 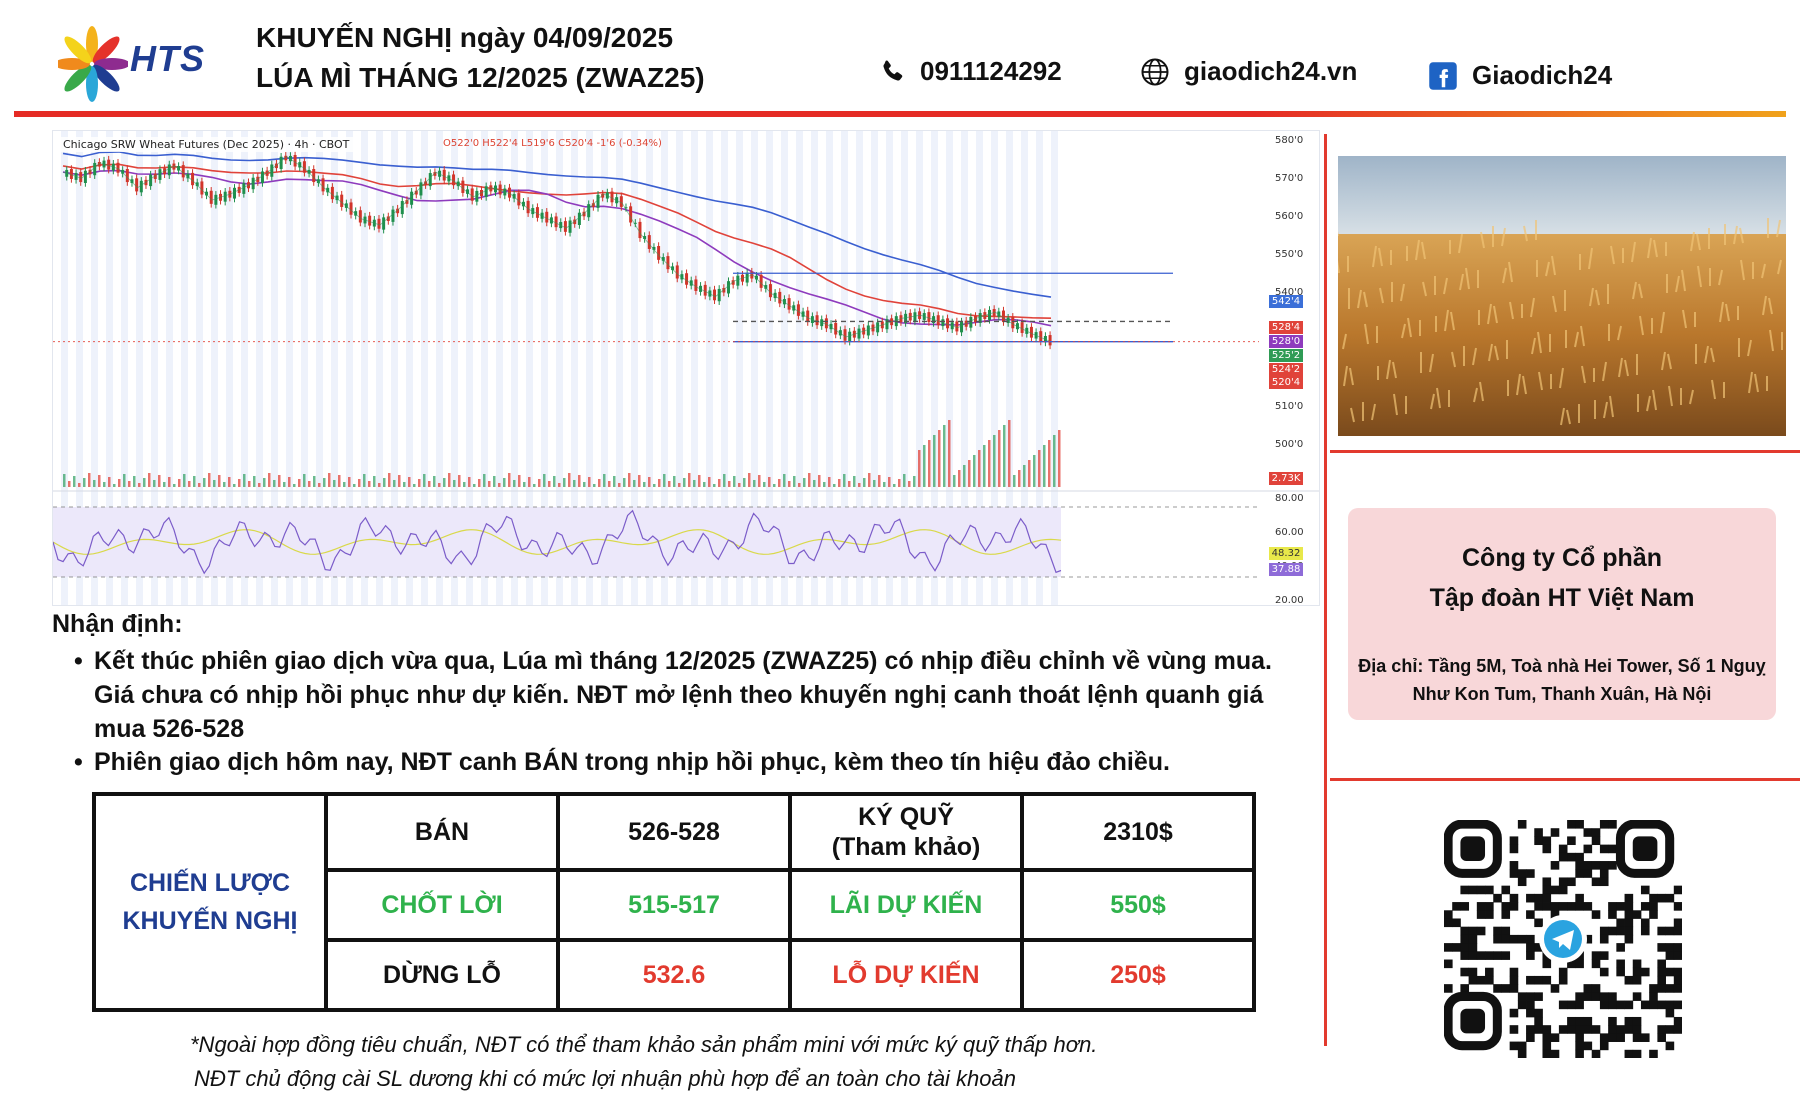 I want to click on contact-phone: 0911124292, so click(x=970, y=71).